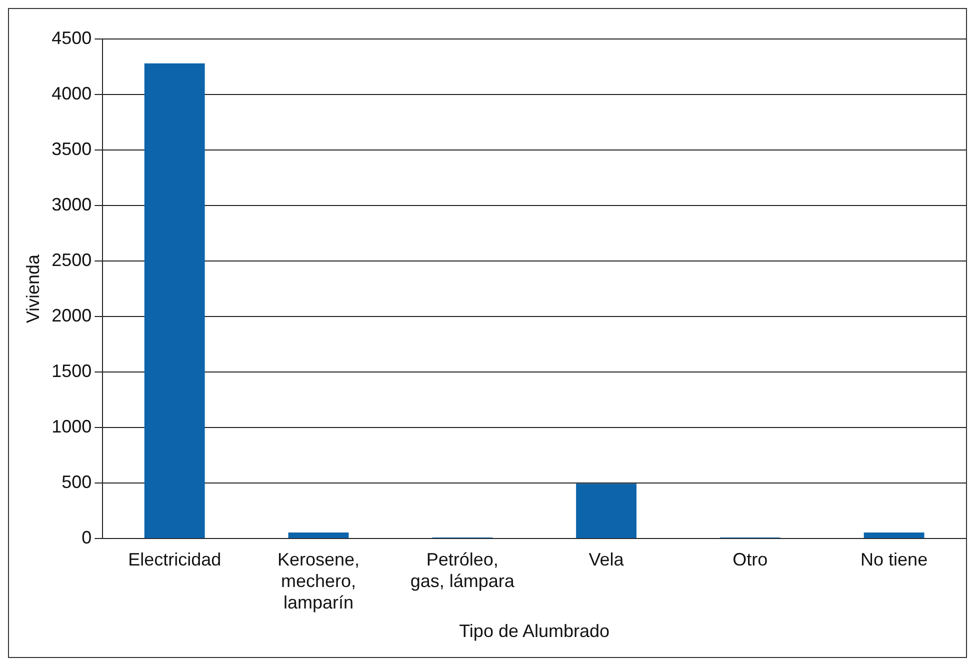  Describe the element at coordinates (534, 631) in the screenshot. I see `x-axis-title: Tipo de Alumbrado` at that location.